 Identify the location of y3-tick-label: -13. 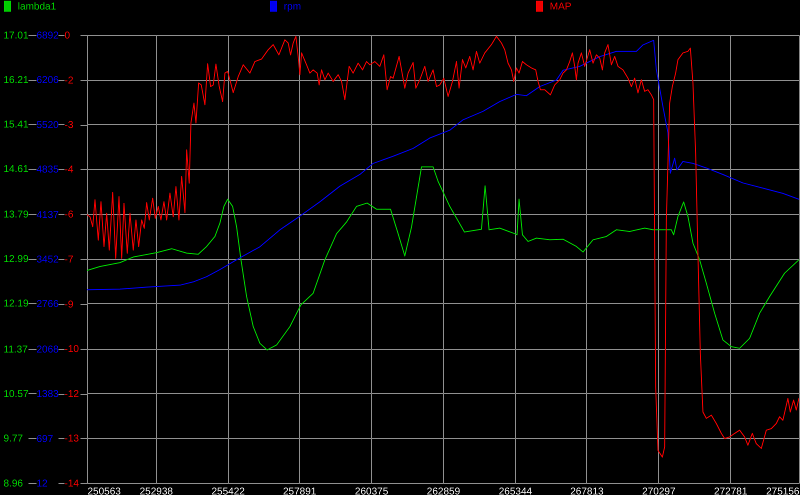
(72, 439).